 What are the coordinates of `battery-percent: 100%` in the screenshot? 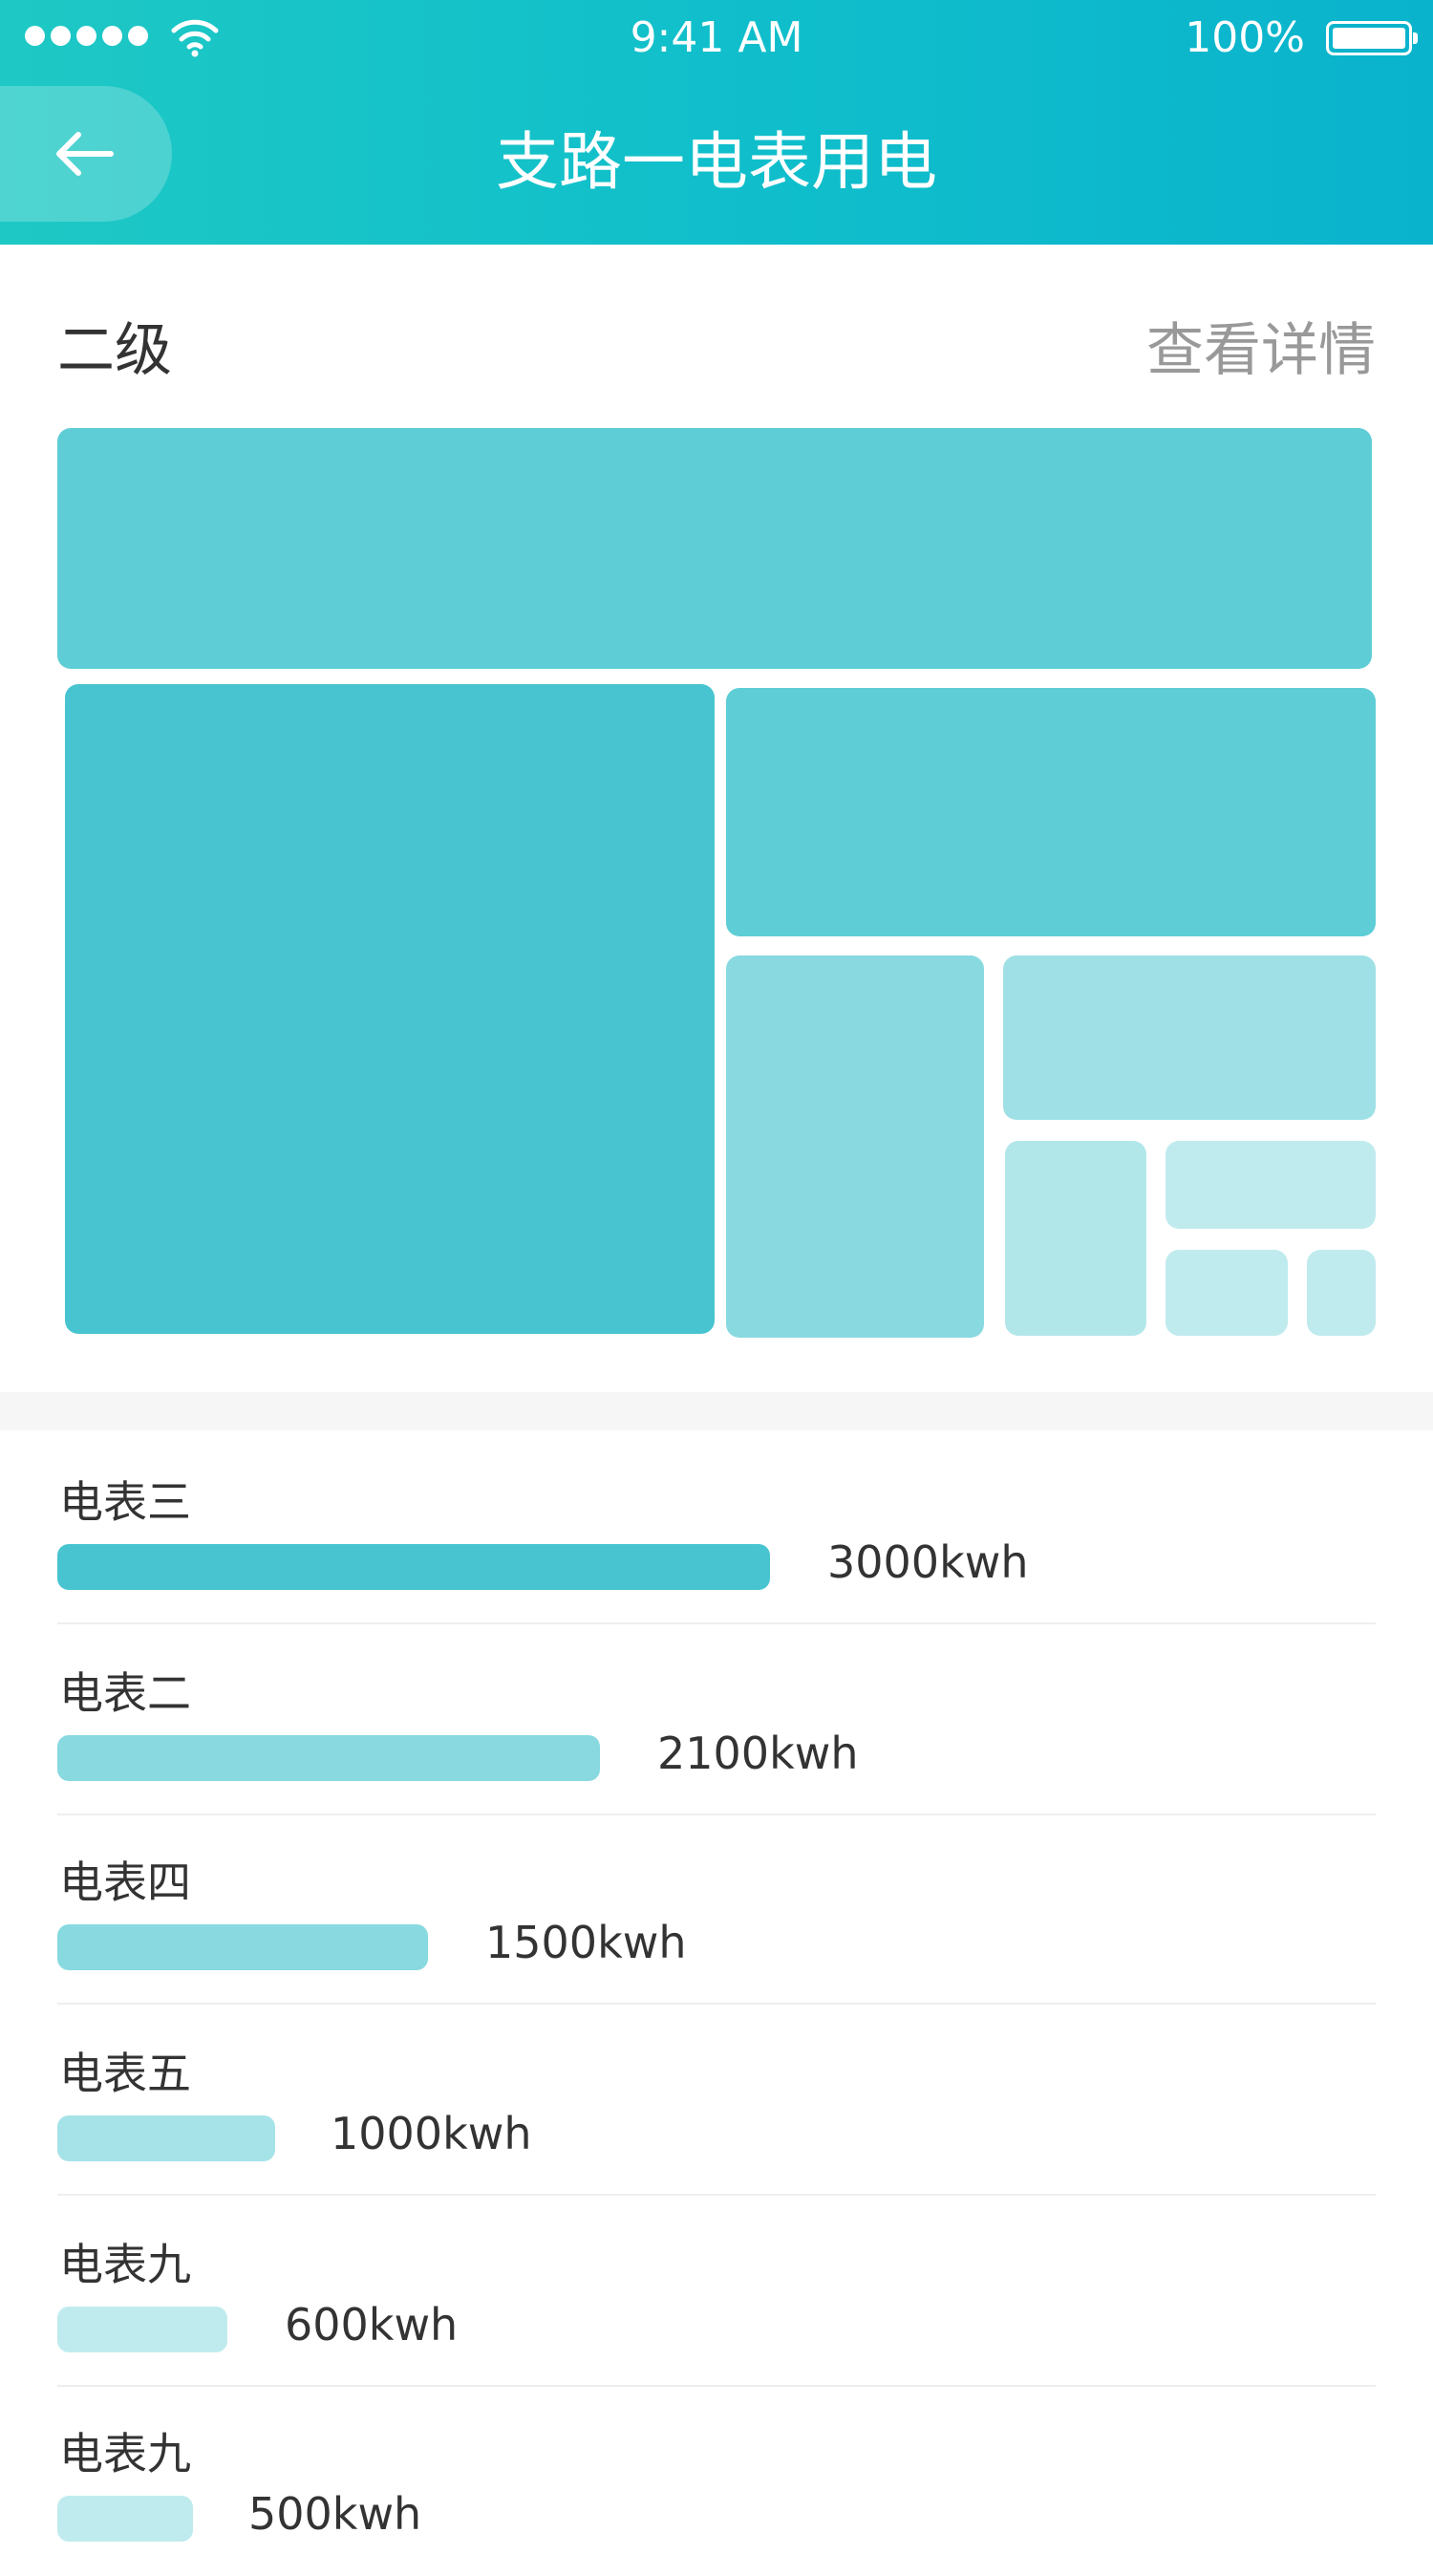 It's located at (1245, 37).